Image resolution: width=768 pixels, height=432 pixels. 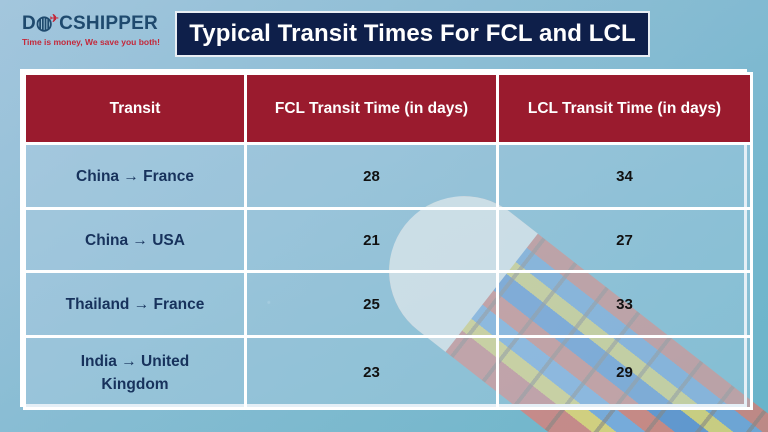 What do you see at coordinates (624, 108) in the screenshot?
I see `header-lcl: LCL Transit Time (in days)` at bounding box center [624, 108].